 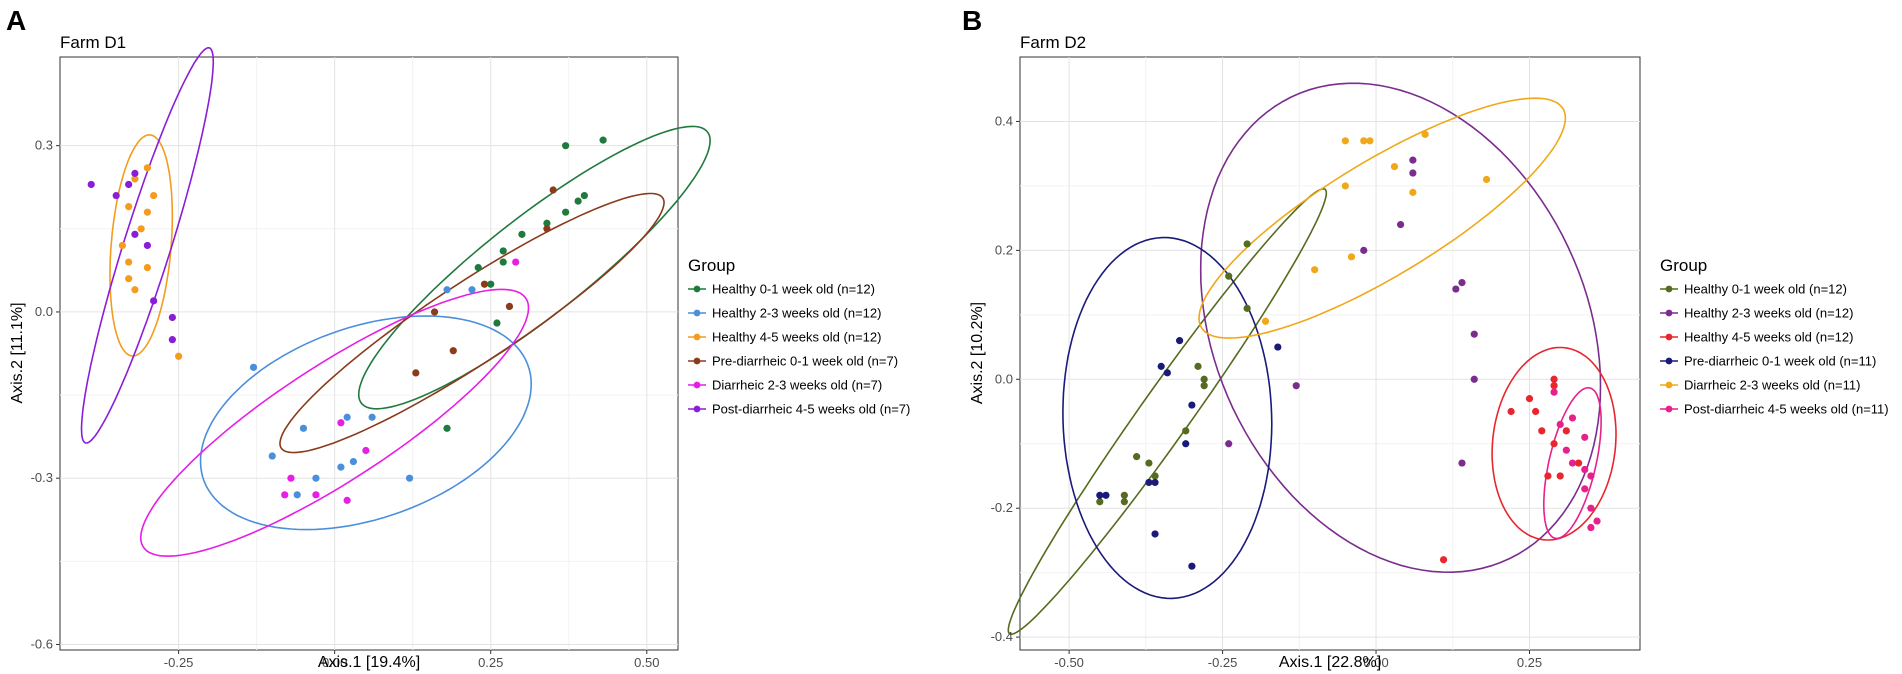 What do you see at coordinates (1002, 636) in the screenshot?
I see `y-tick-label: -0.4` at bounding box center [1002, 636].